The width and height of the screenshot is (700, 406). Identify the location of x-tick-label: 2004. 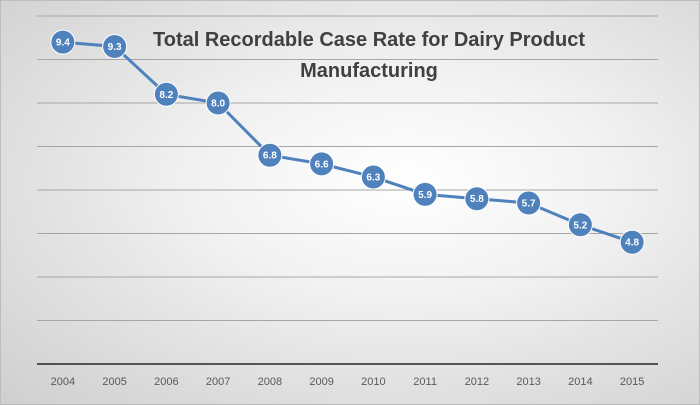
(63, 382).